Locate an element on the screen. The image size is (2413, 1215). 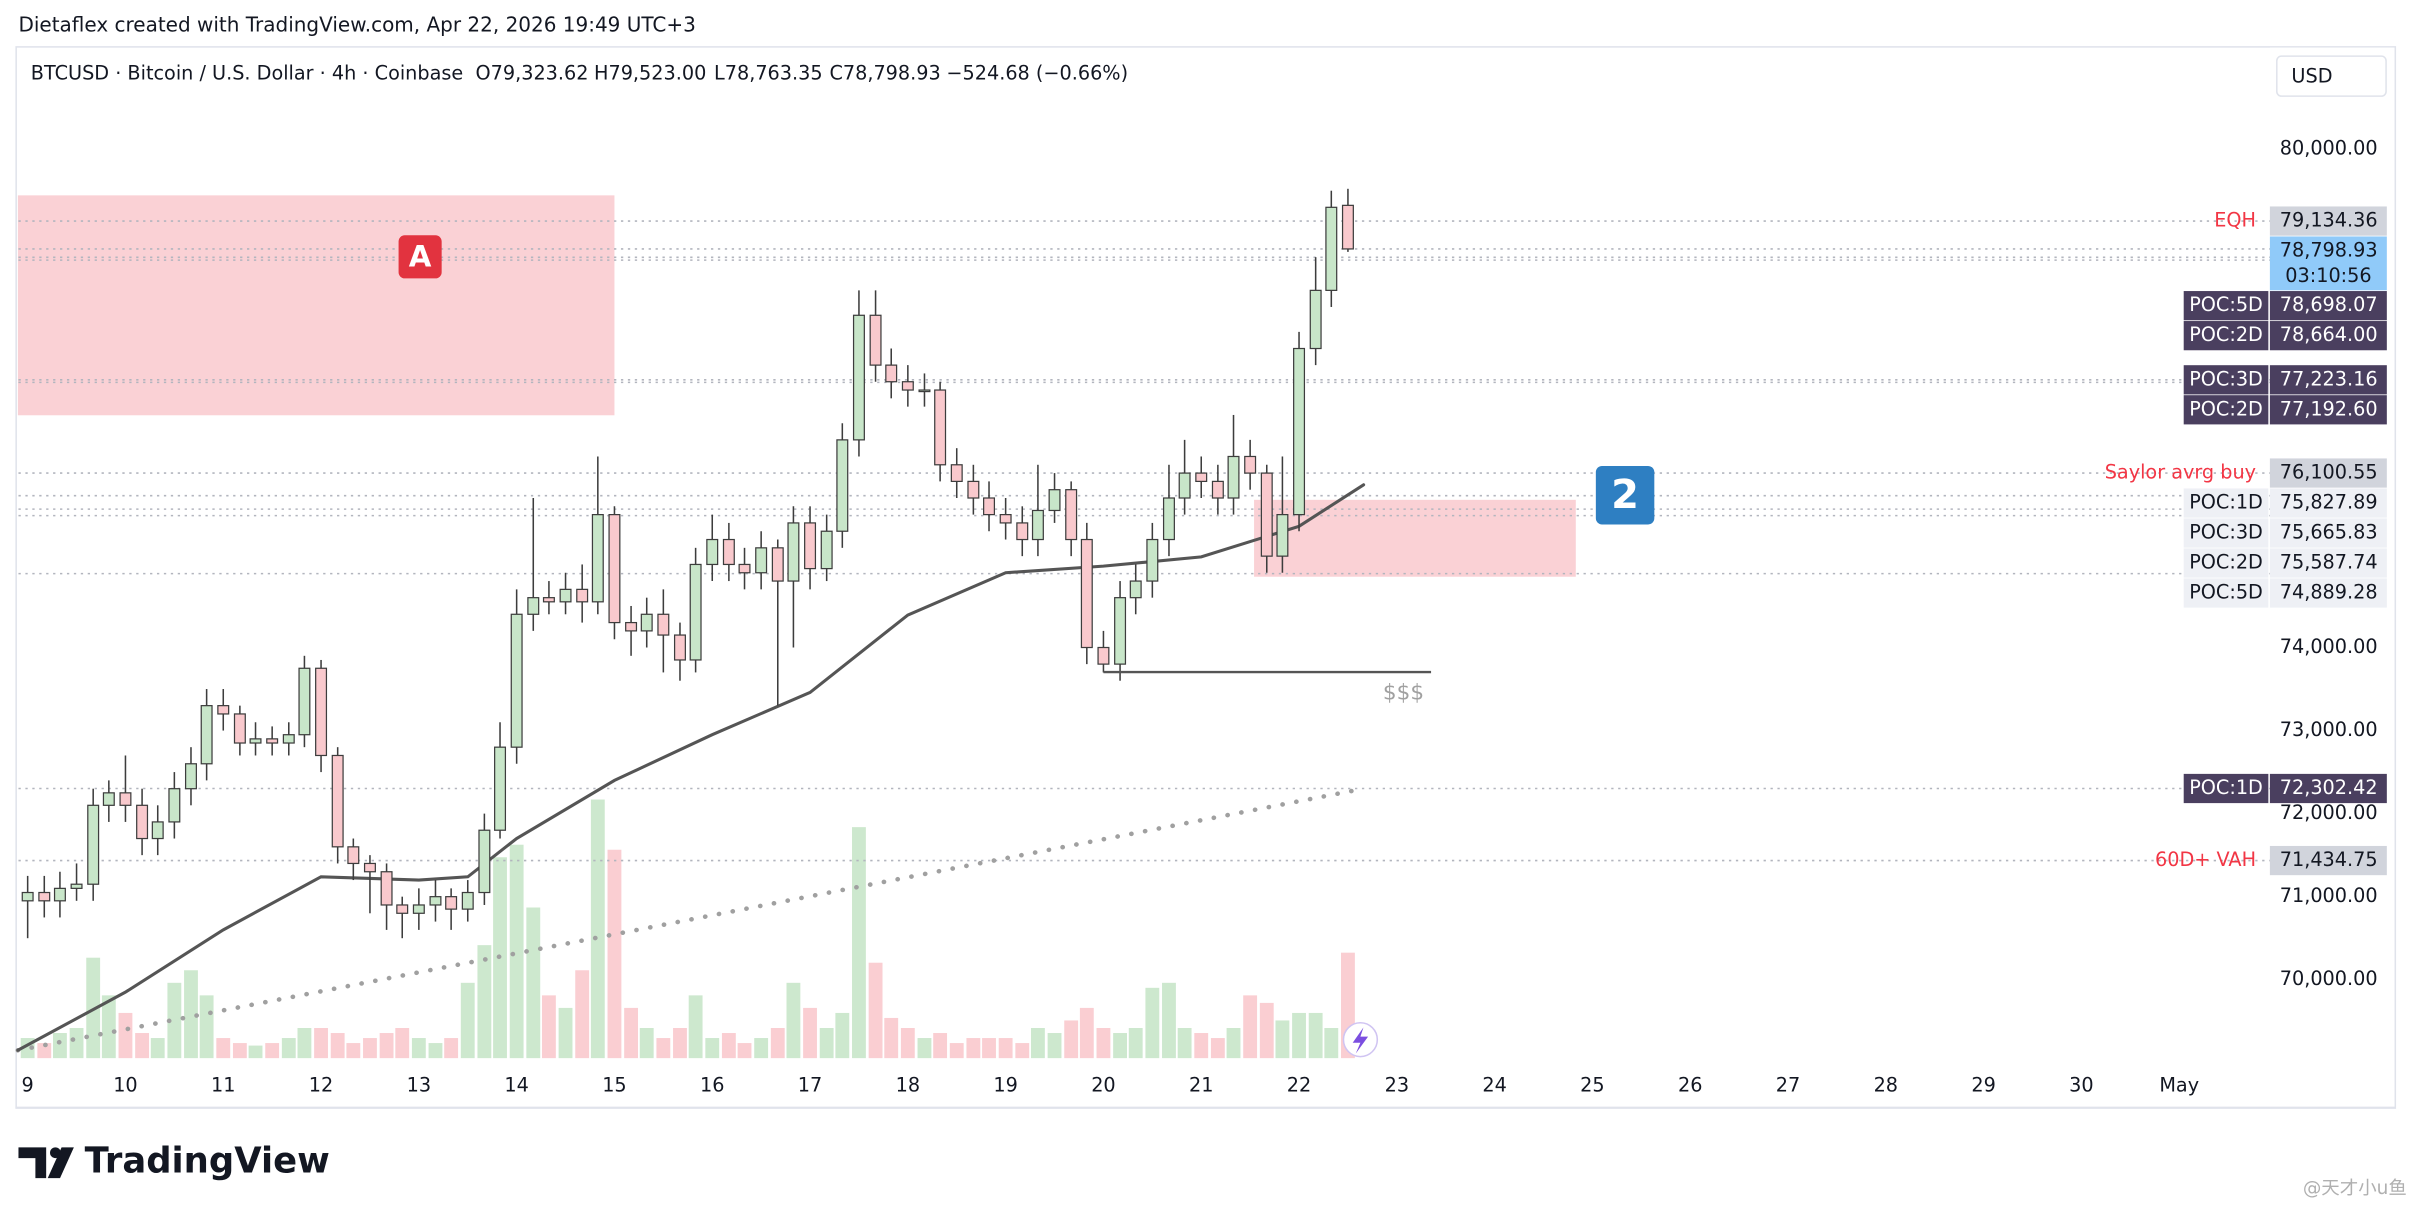
event-icon is located at coordinates (1360, 1039).